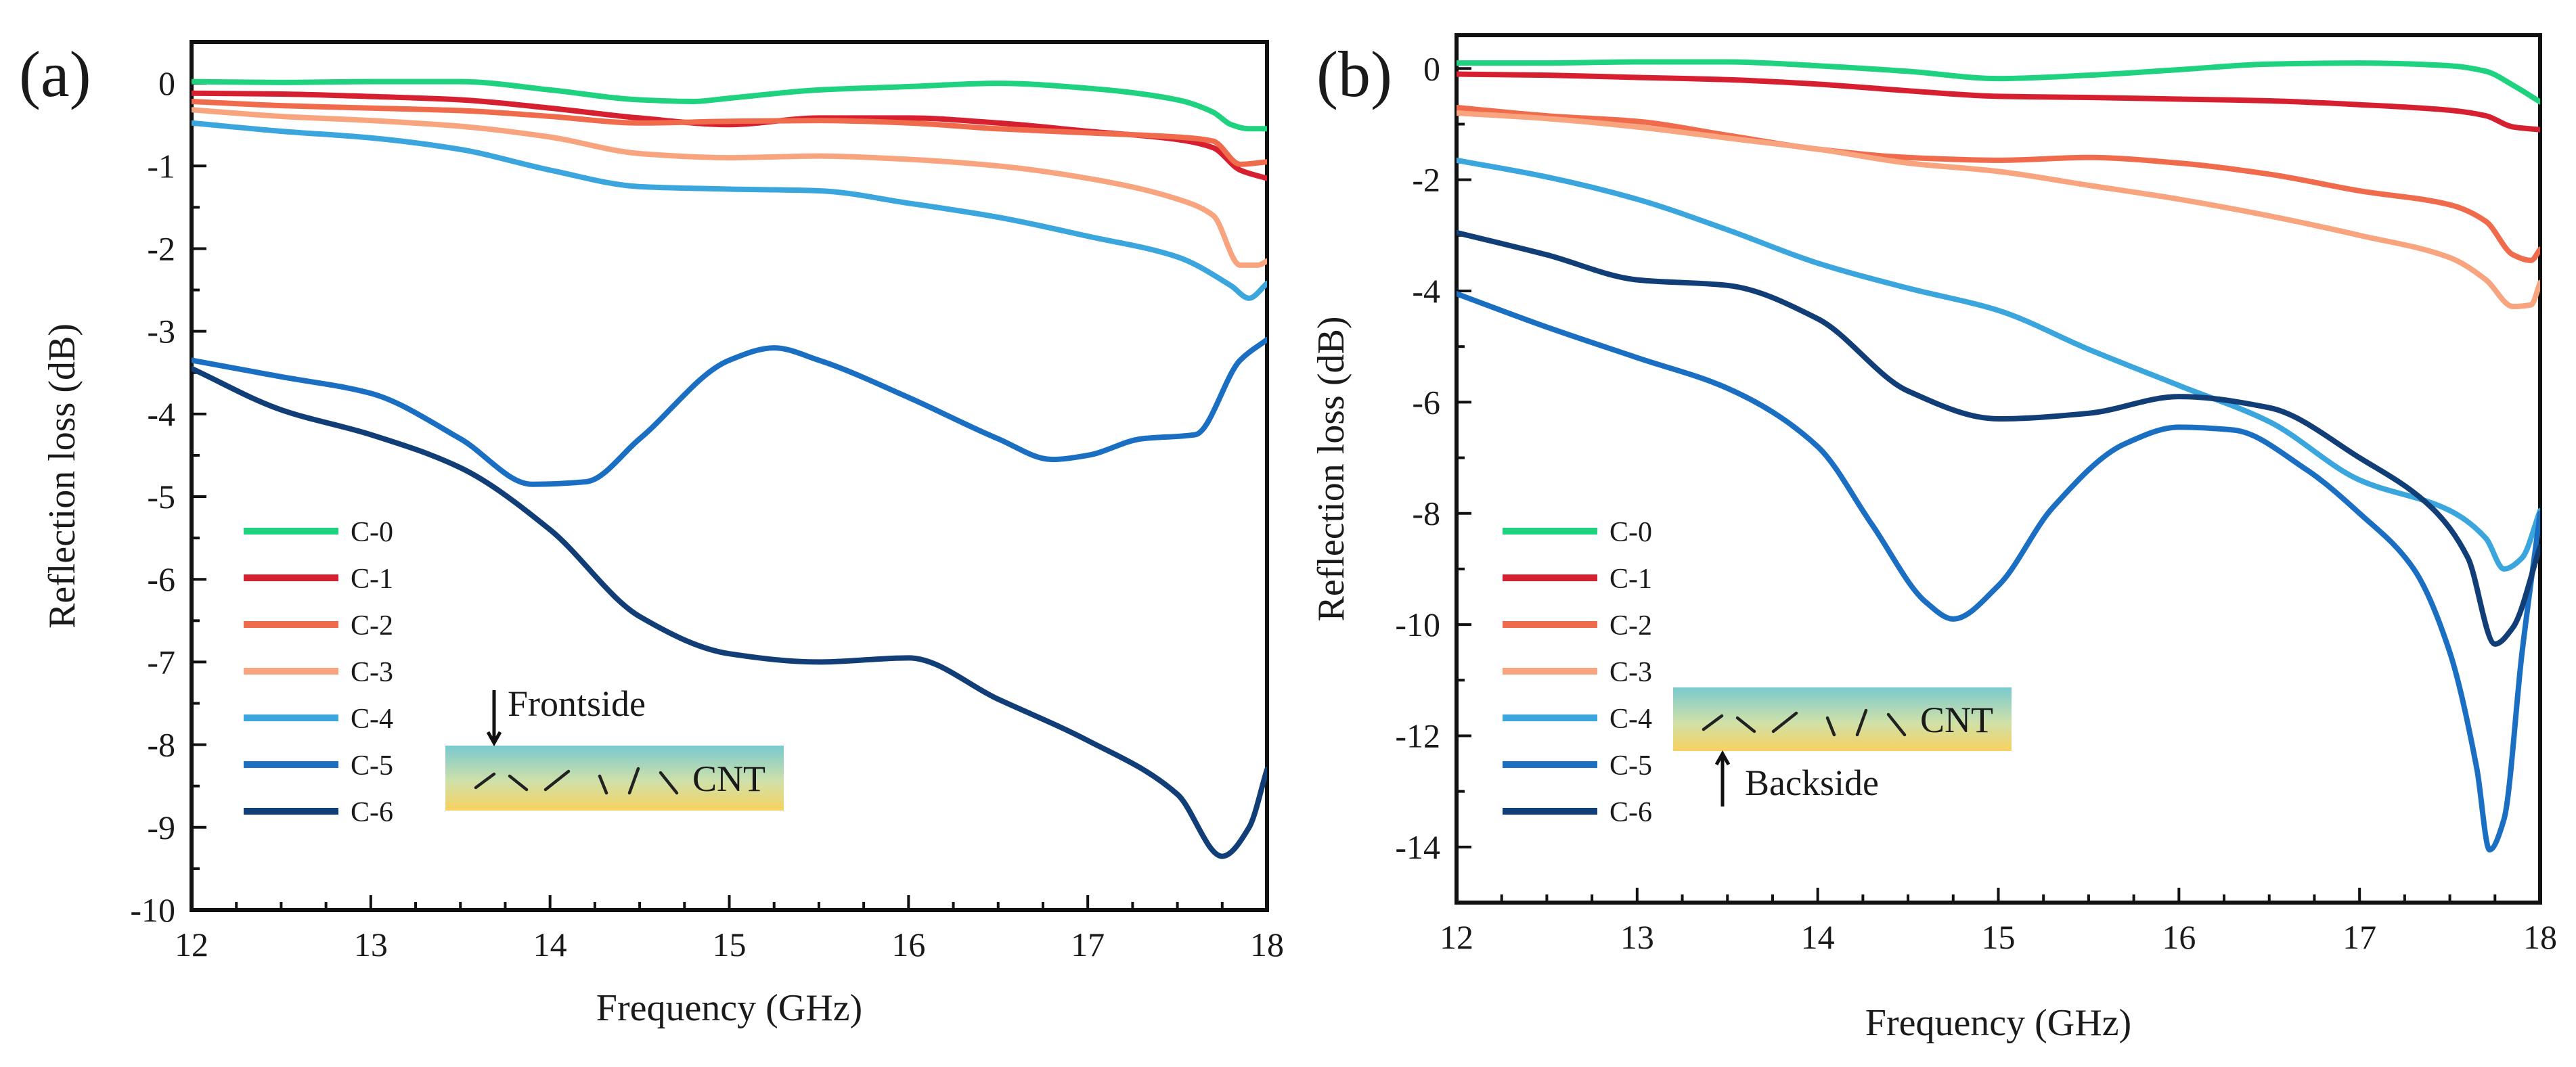  I want to click on y-tick-label: -1, so click(161, 166).